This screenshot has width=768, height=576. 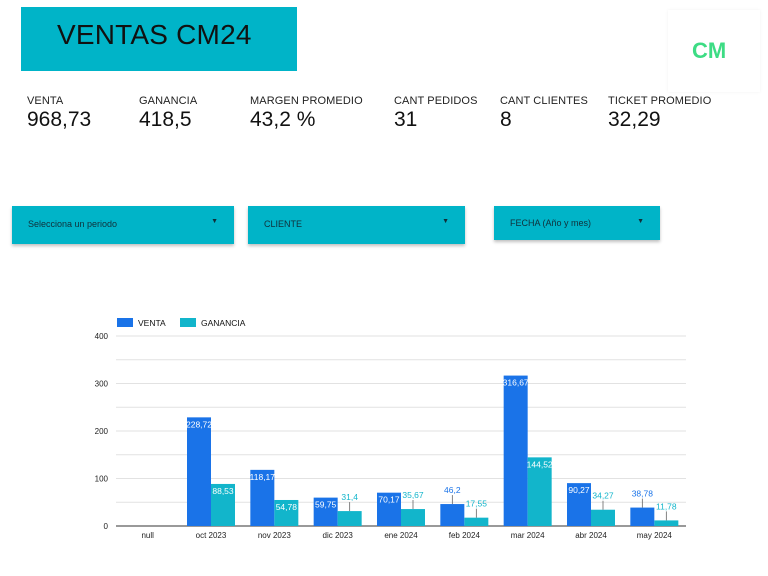 I want to click on kpi-value: 32,29, so click(x=634, y=119).